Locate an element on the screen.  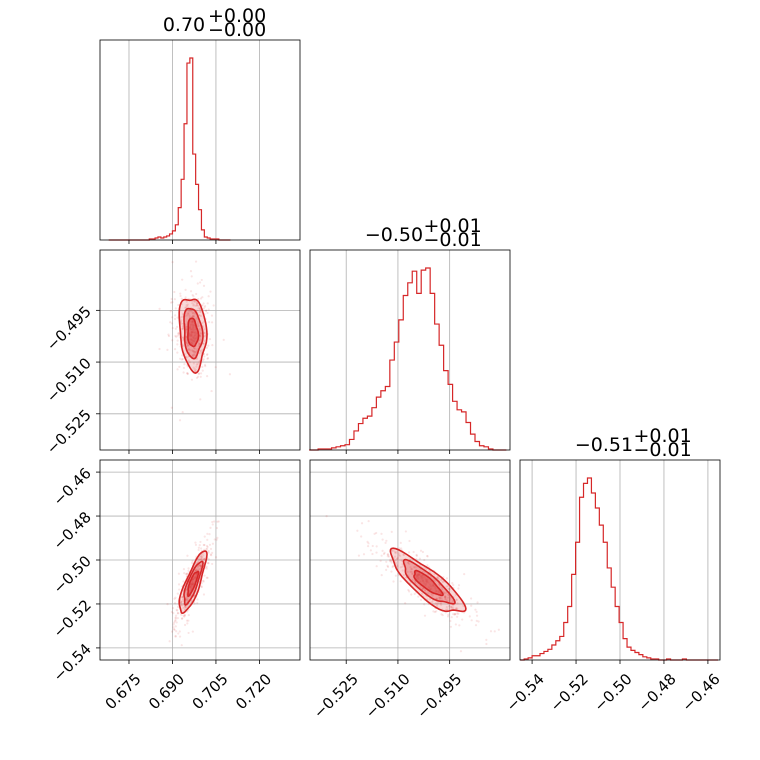
x-tick-label: −0.525 is located at coordinates (336, 696).